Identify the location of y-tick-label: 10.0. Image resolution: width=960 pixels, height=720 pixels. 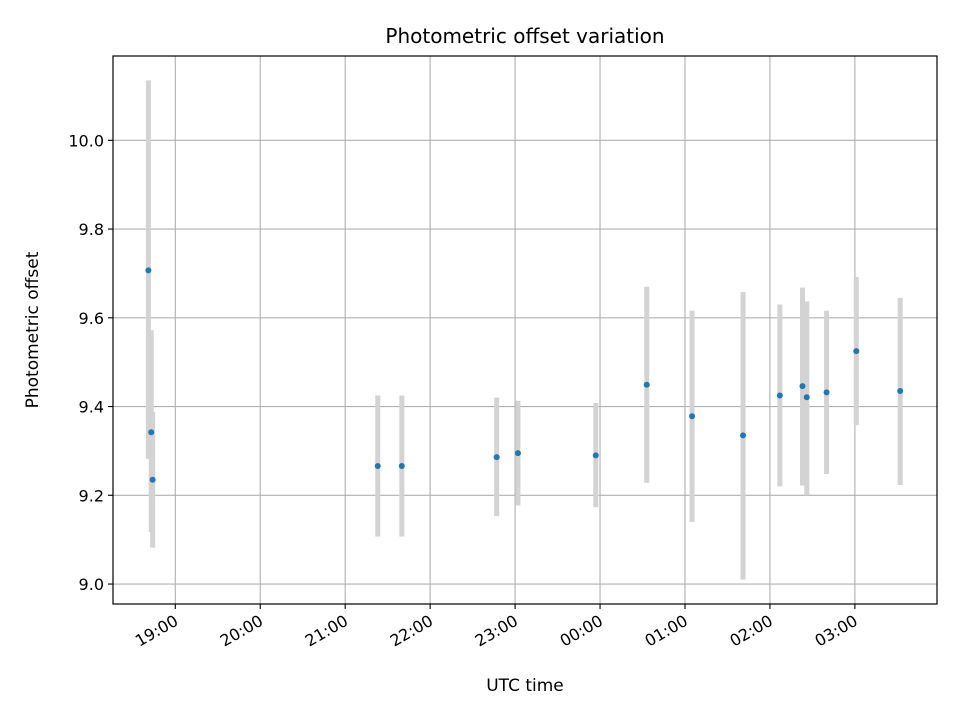
(86, 140).